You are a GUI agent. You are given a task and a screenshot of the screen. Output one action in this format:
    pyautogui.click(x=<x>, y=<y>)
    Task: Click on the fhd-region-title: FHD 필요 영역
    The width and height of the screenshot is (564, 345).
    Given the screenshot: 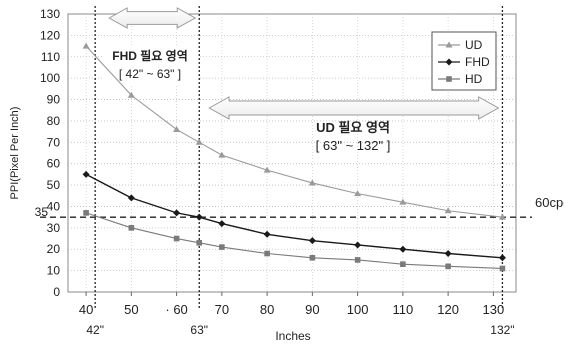 What is the action you would take?
    pyautogui.click(x=150, y=55)
    